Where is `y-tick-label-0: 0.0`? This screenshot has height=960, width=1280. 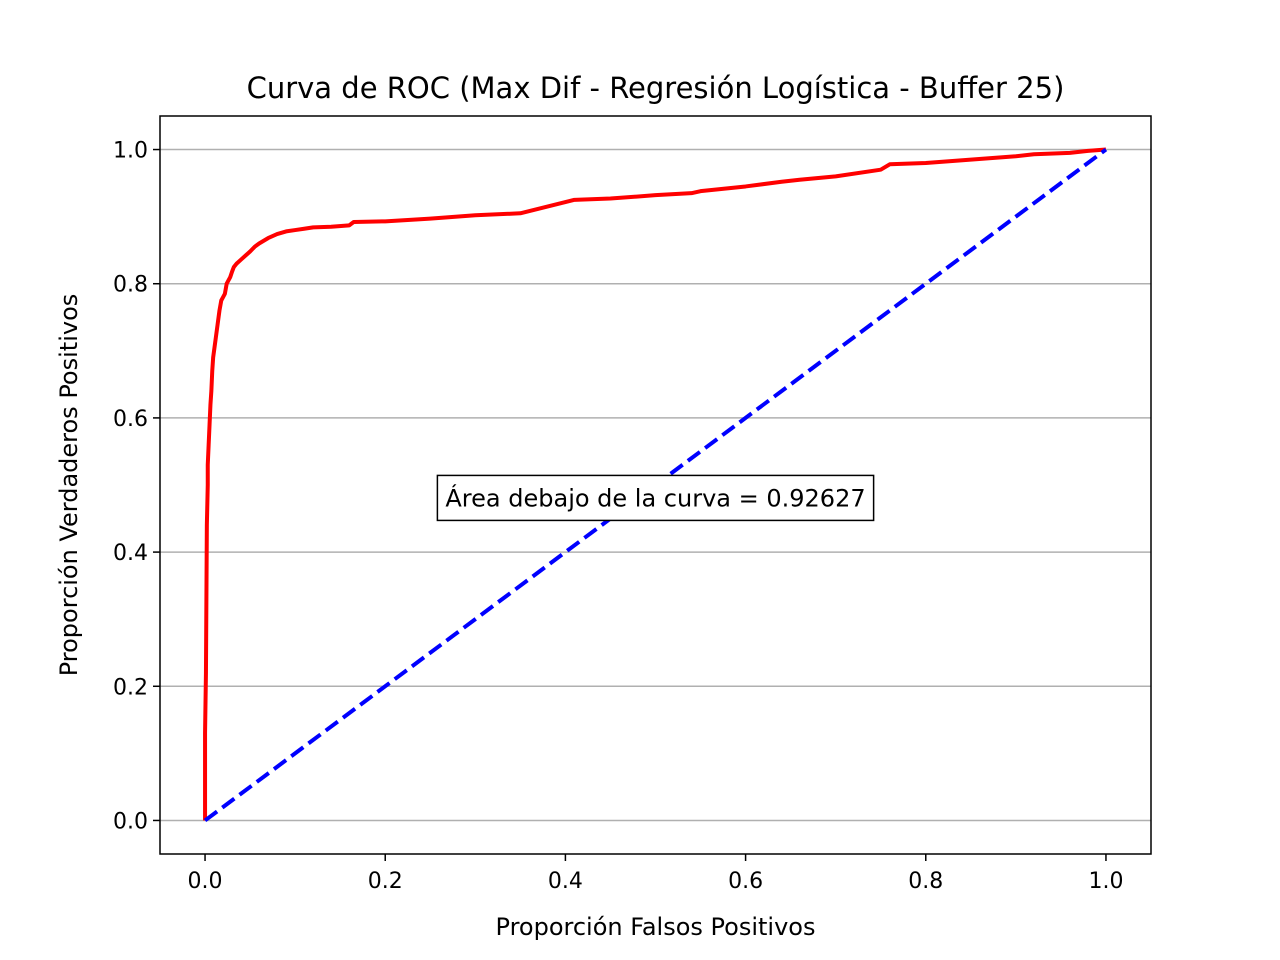 y-tick-label-0: 0.0 is located at coordinates (130, 821).